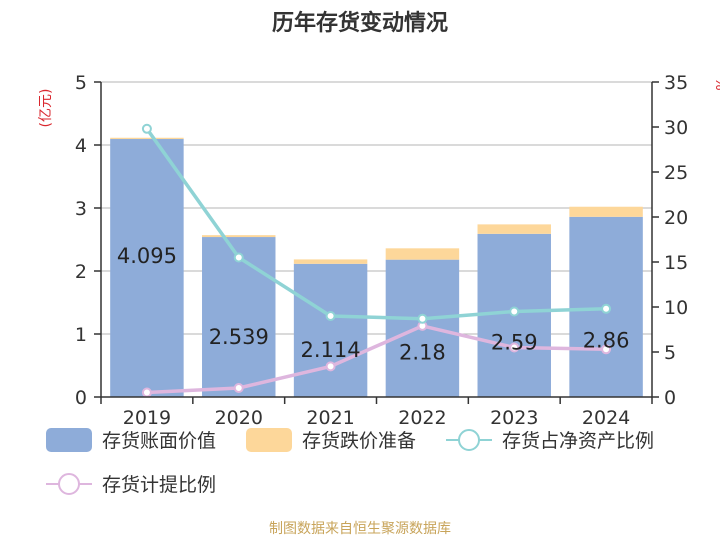 The height and width of the screenshot is (540, 720). I want to click on y-left-tick-label: 3, so click(81, 209).